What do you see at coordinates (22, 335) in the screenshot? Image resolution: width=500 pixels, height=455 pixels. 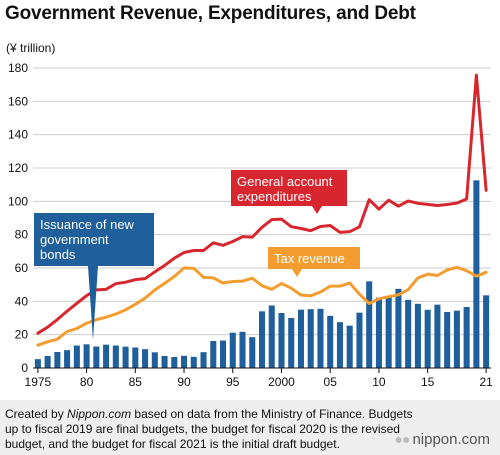 I see `y-tick-label: 20` at bounding box center [22, 335].